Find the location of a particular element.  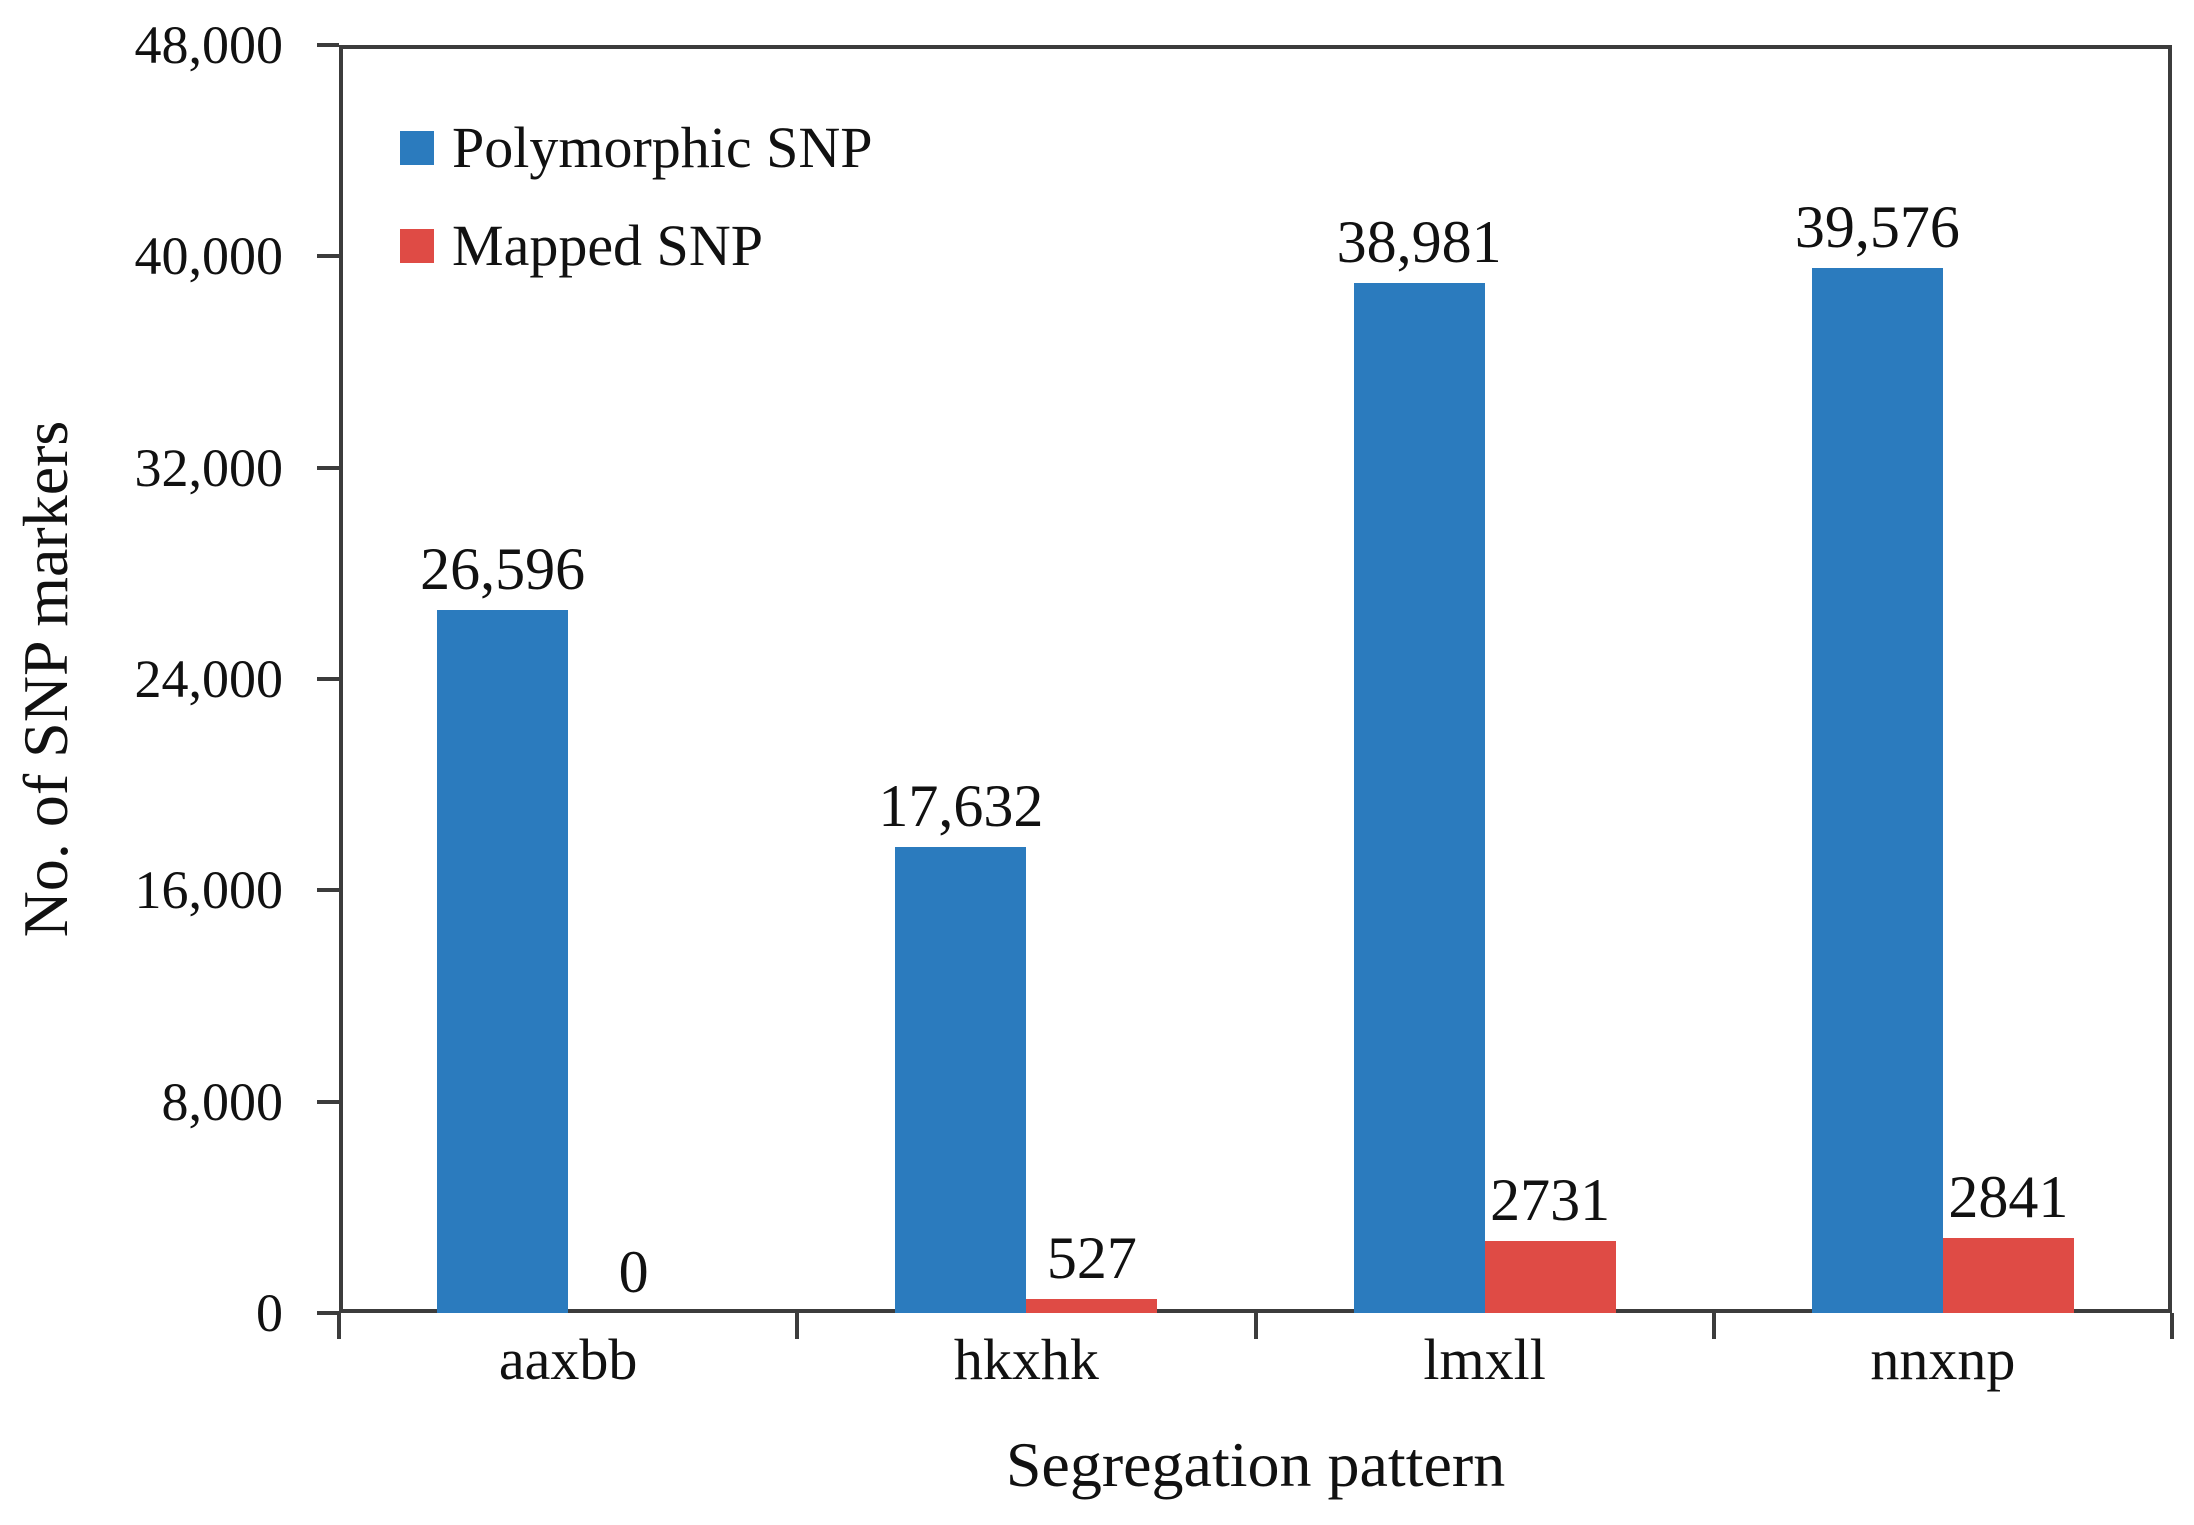

value-label-aaxbb-mapped: 0 is located at coordinates (633, 1272).